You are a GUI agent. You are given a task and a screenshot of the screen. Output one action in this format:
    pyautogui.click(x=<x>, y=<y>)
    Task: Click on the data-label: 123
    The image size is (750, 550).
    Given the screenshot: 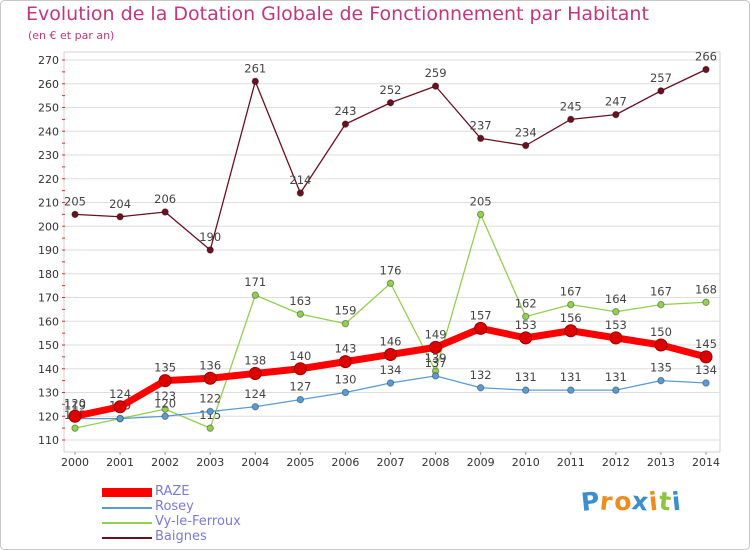 What is the action you would take?
    pyautogui.click(x=165, y=396)
    